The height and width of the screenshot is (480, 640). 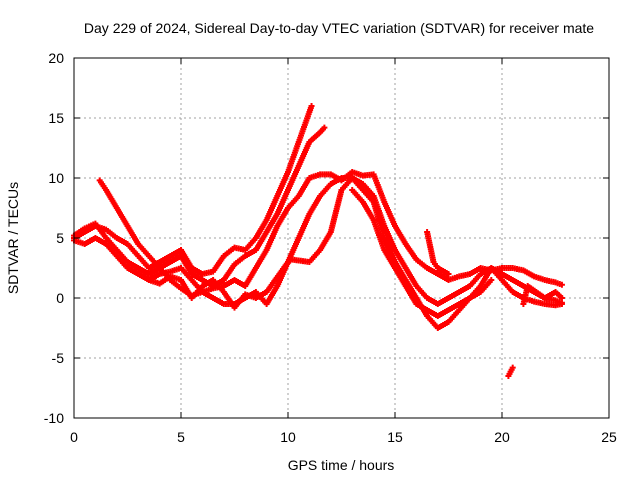 I want to click on y-tick-label: 15, so click(x=56, y=118).